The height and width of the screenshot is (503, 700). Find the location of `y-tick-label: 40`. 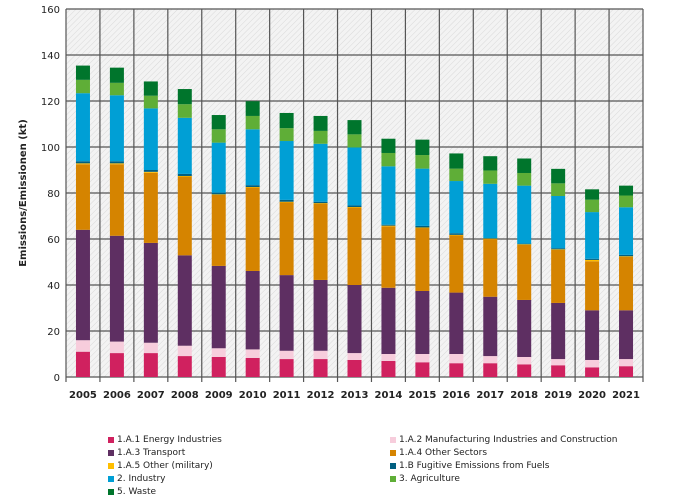

y-tick-label: 40 is located at coordinates (53, 286).